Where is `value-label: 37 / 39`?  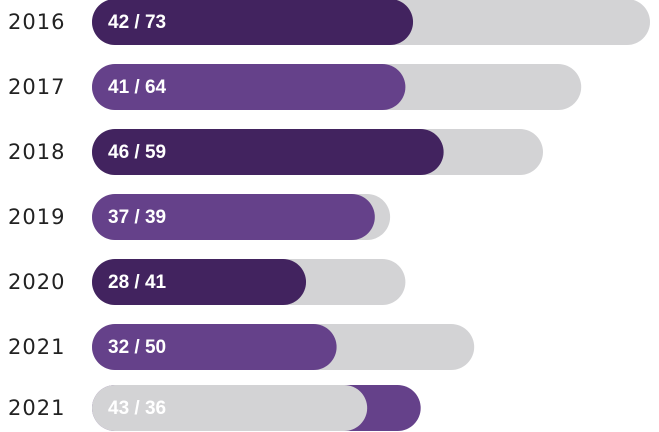 value-label: 37 / 39 is located at coordinates (137, 217).